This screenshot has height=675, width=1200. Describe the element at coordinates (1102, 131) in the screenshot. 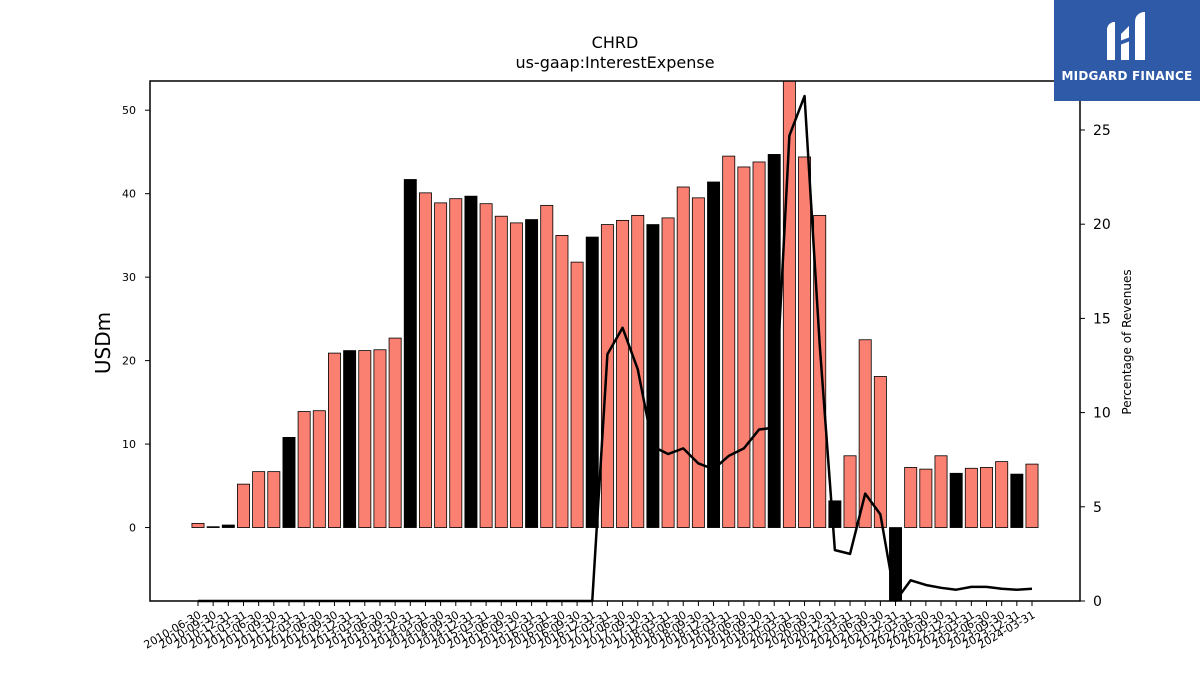

I see `y2-tick-label: 25` at that location.